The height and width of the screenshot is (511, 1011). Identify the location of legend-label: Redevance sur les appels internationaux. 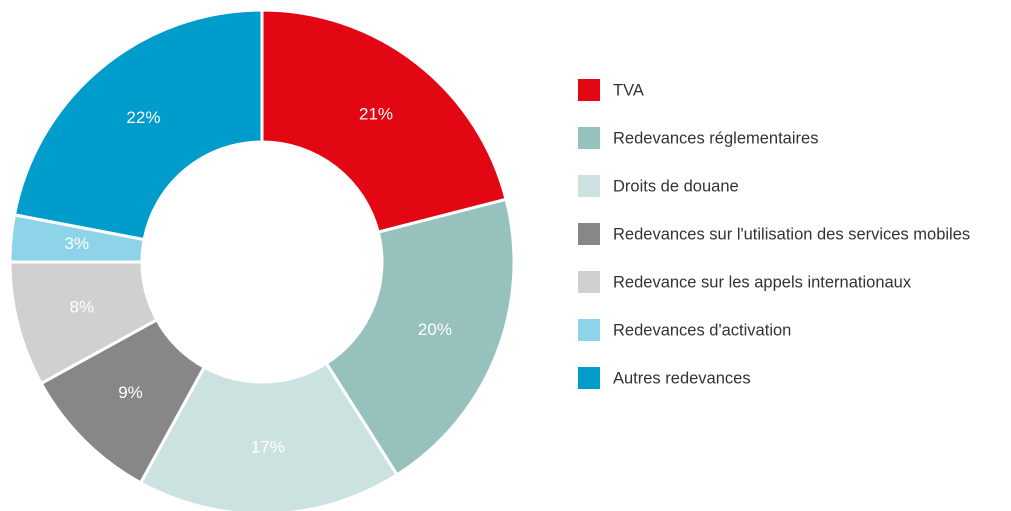
(762, 282).